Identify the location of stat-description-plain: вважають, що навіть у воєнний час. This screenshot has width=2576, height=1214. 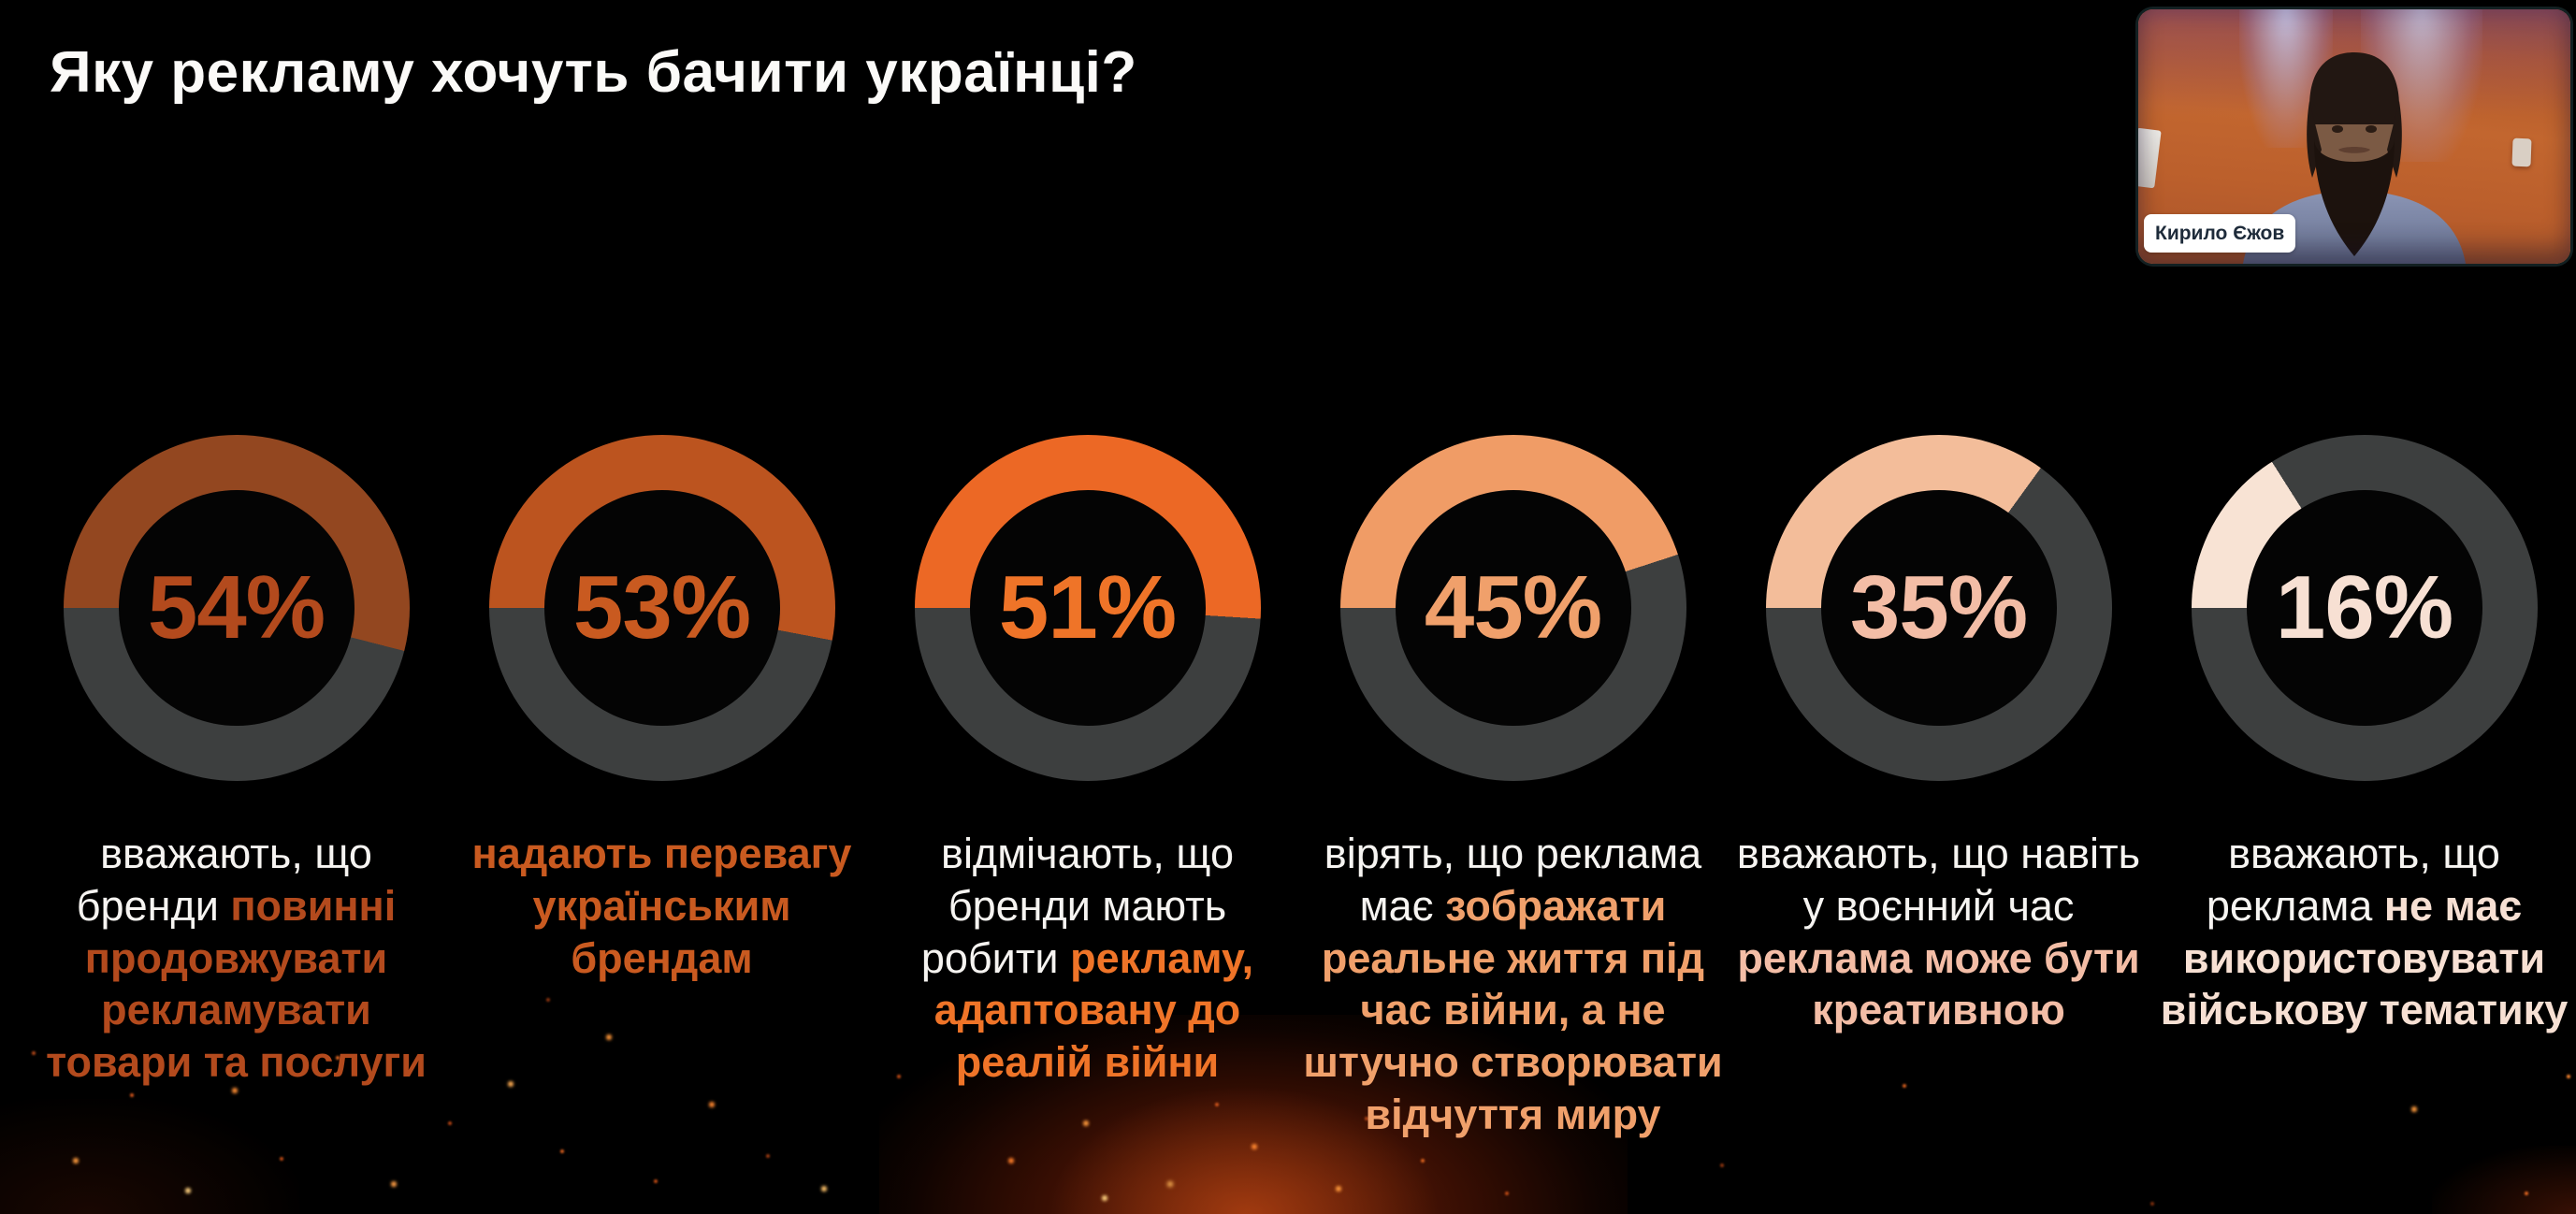
(1938, 880).